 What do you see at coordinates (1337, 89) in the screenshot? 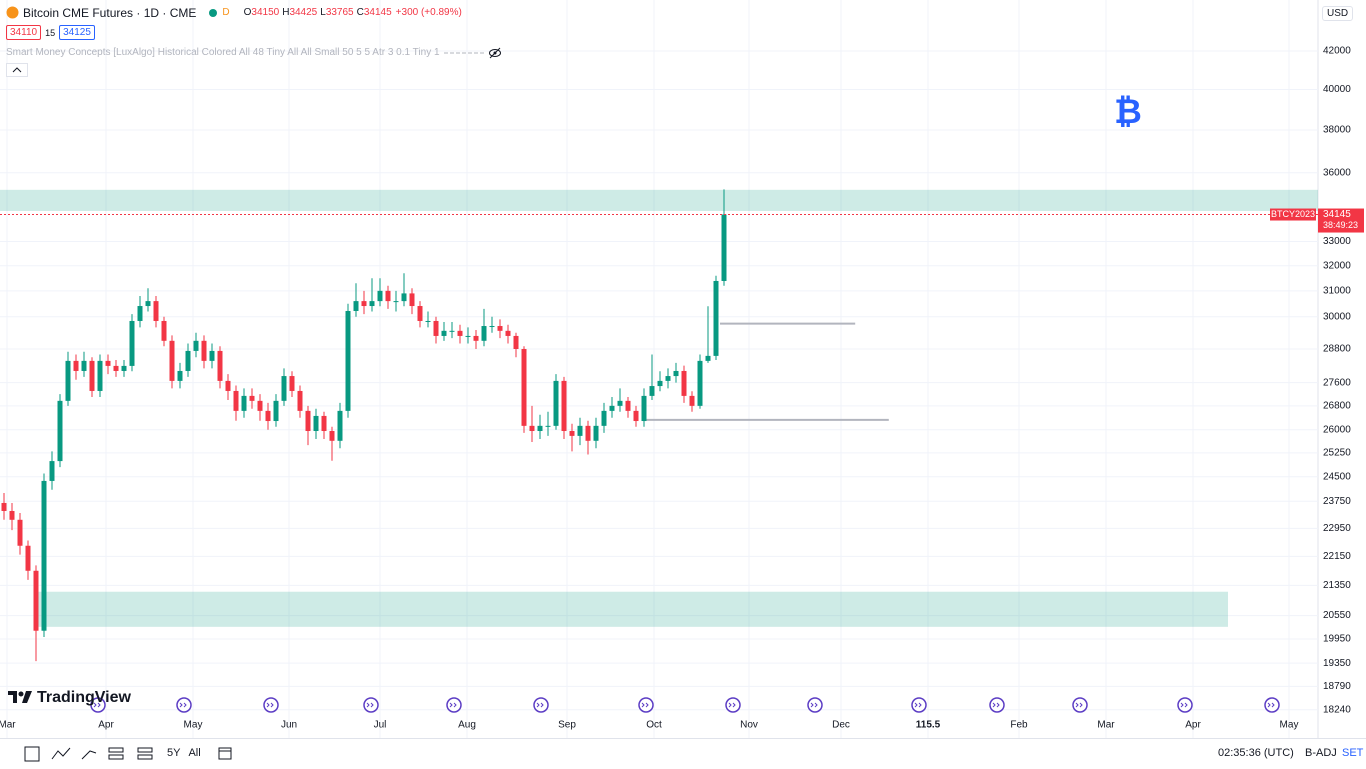
I see `y-tick-label: 40000` at bounding box center [1337, 89].